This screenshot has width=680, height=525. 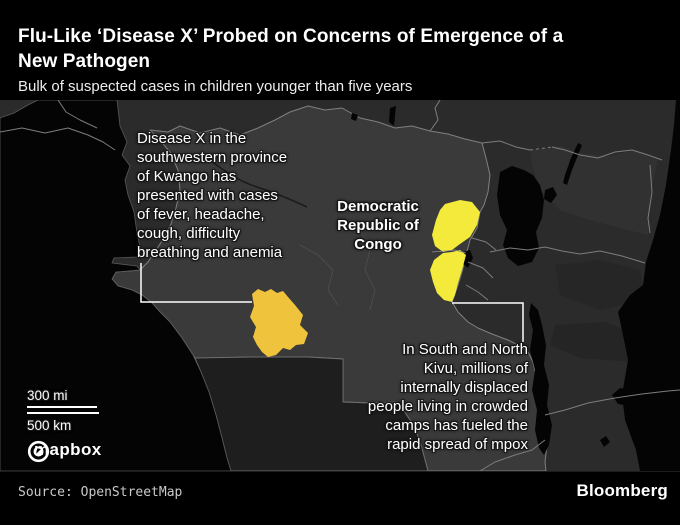 What do you see at coordinates (189, 233) in the screenshot?
I see `annotation-line: cough, difficulty` at bounding box center [189, 233].